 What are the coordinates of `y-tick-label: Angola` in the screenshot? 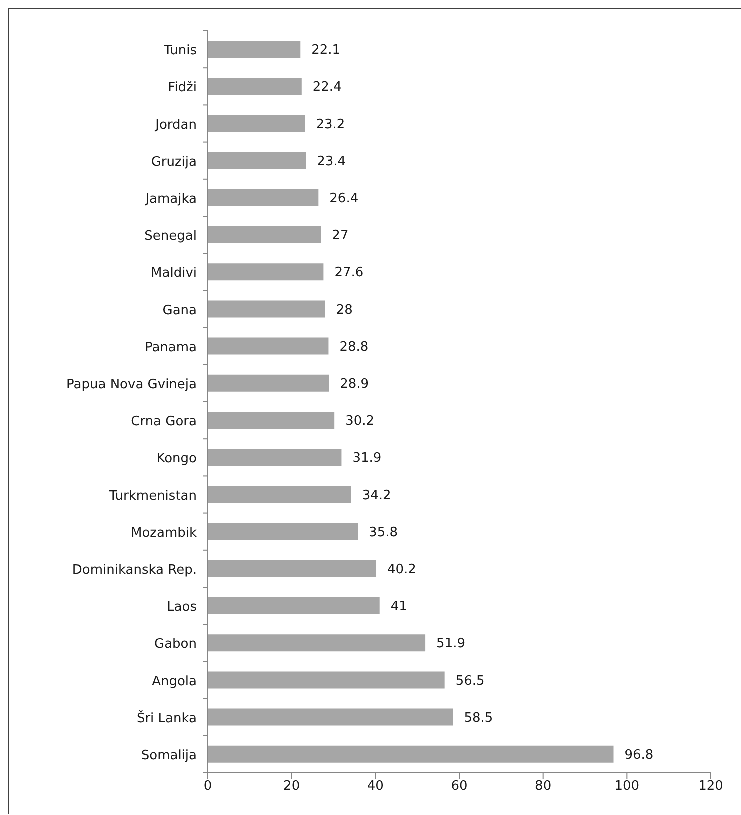 It's located at (174, 682).